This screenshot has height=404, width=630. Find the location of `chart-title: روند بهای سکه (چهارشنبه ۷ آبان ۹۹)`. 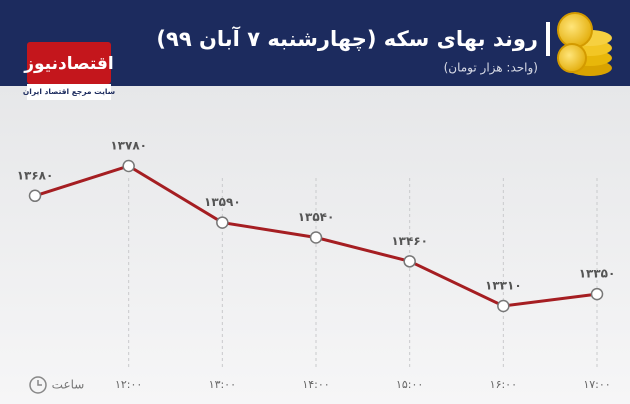

chart-title: روند بهای سکه (چهارشنبه ۷ آبان ۹۹) is located at coordinates (347, 38).